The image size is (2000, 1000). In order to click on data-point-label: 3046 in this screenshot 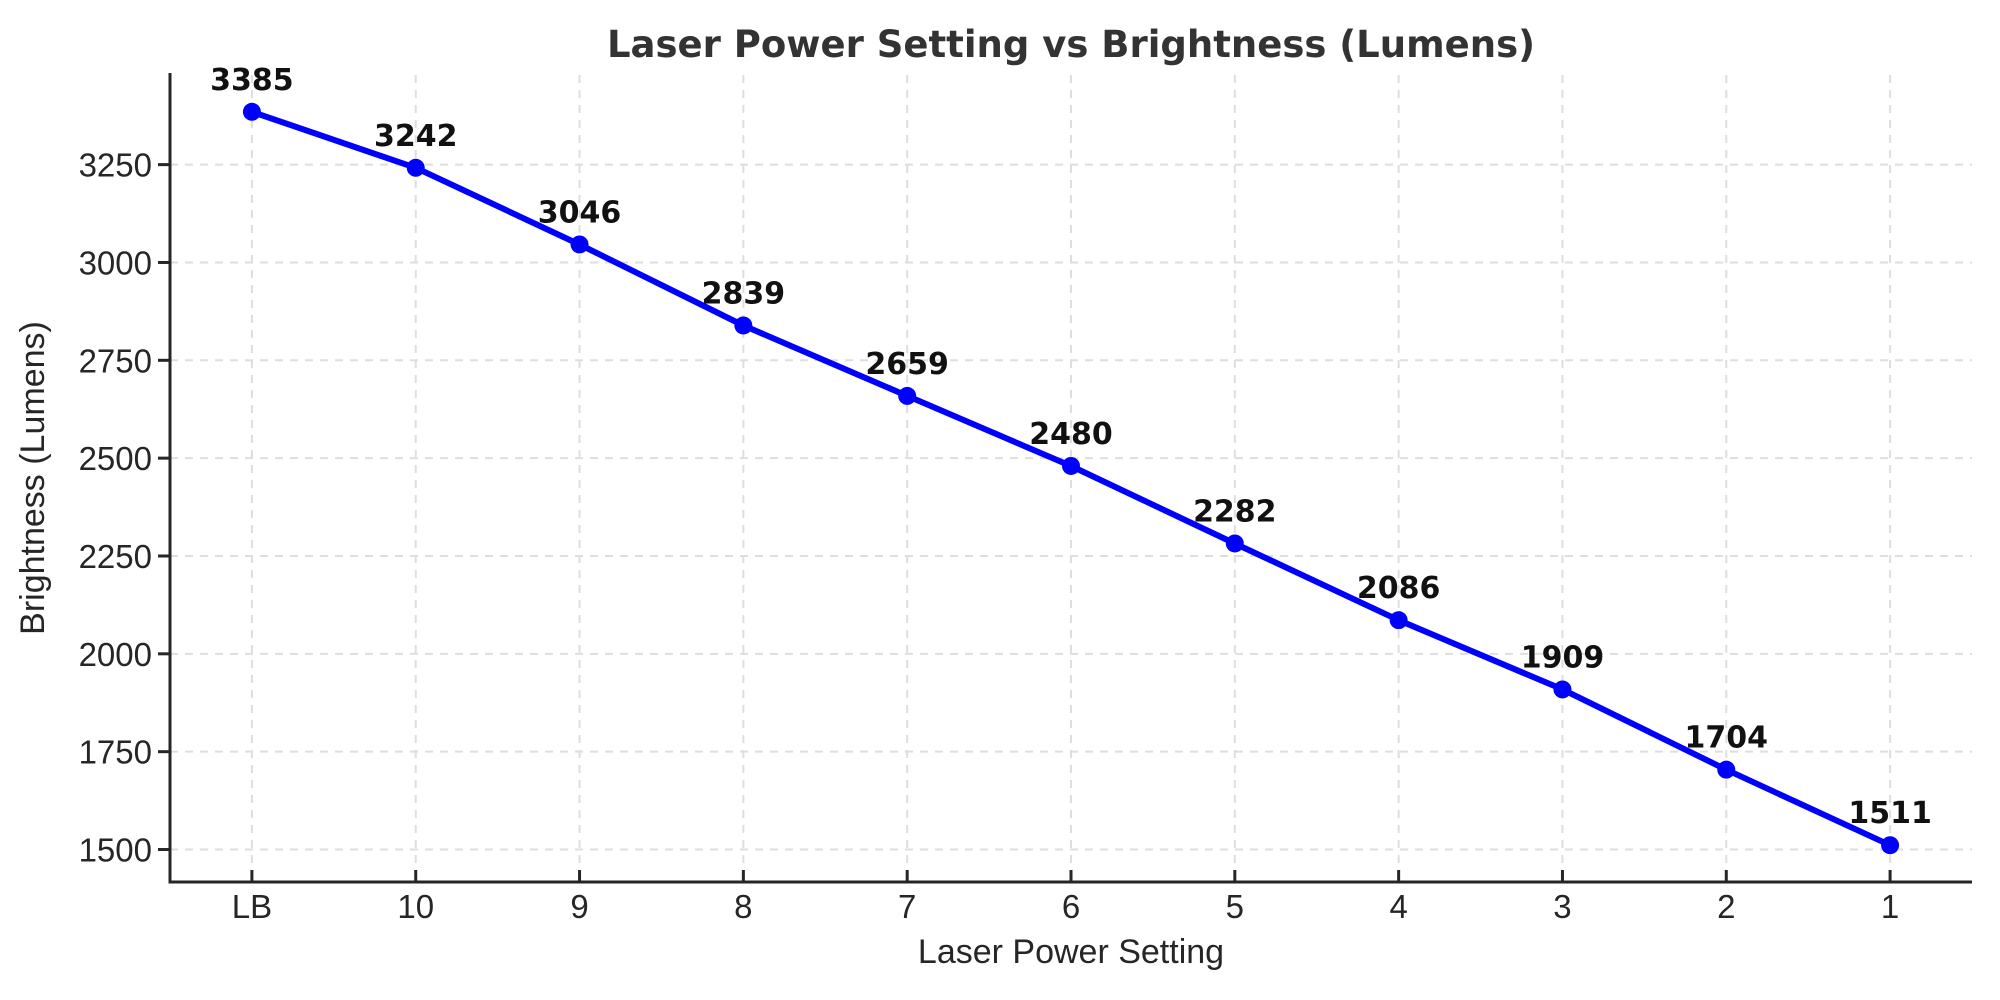, I will do `click(580, 212)`.